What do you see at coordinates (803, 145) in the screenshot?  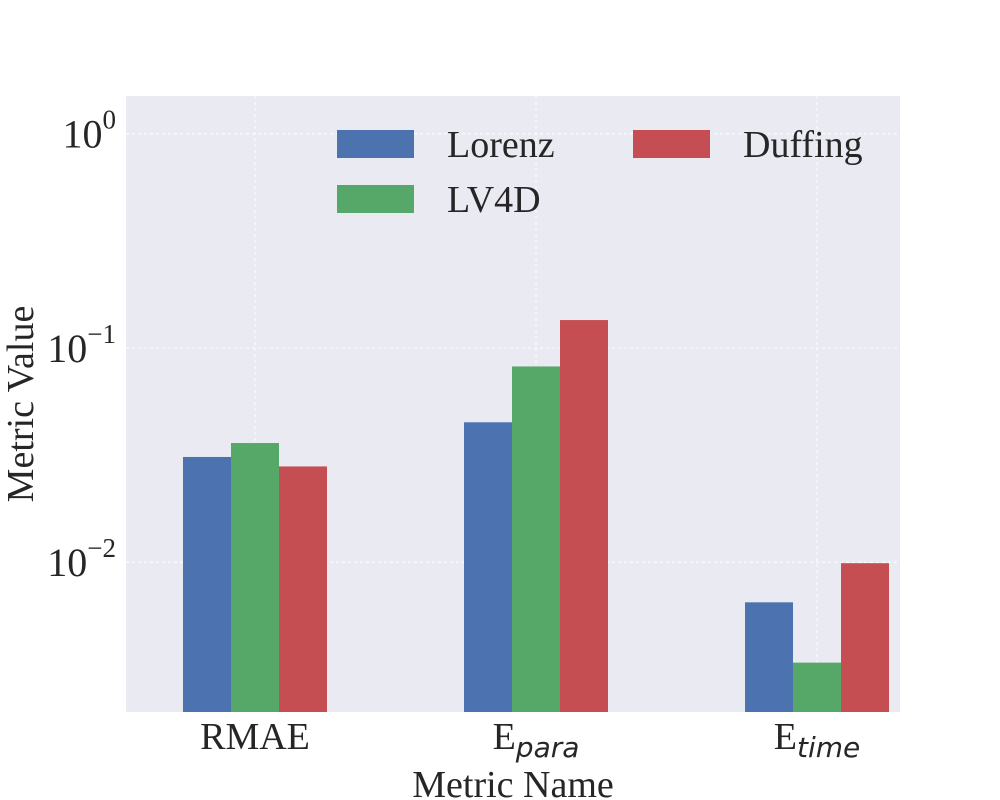 I see `legend-label-duffing: Duffing` at bounding box center [803, 145].